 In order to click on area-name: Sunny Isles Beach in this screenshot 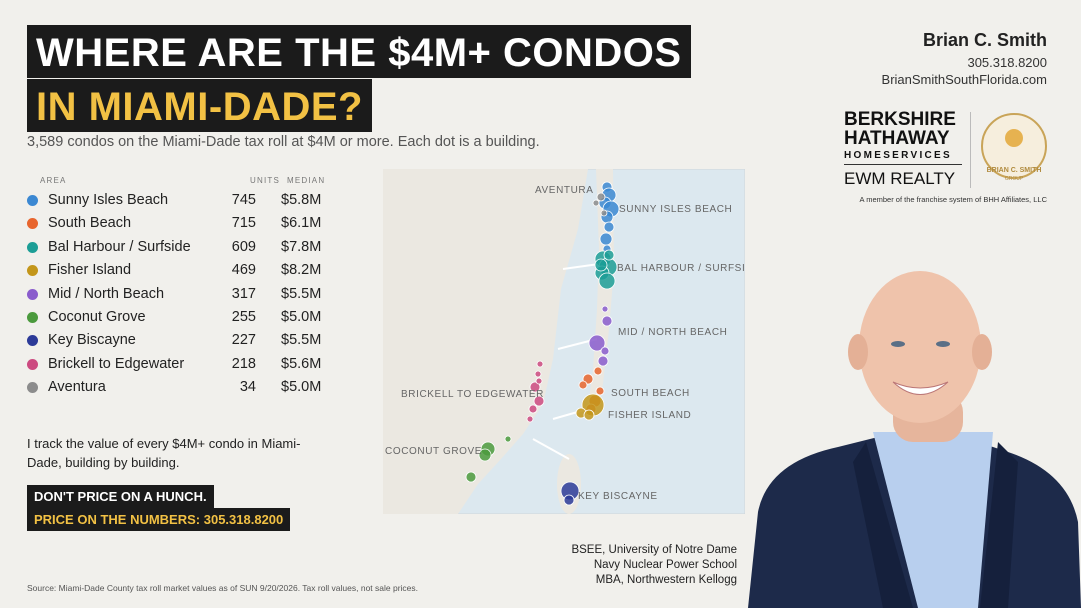, I will do `click(108, 200)`.